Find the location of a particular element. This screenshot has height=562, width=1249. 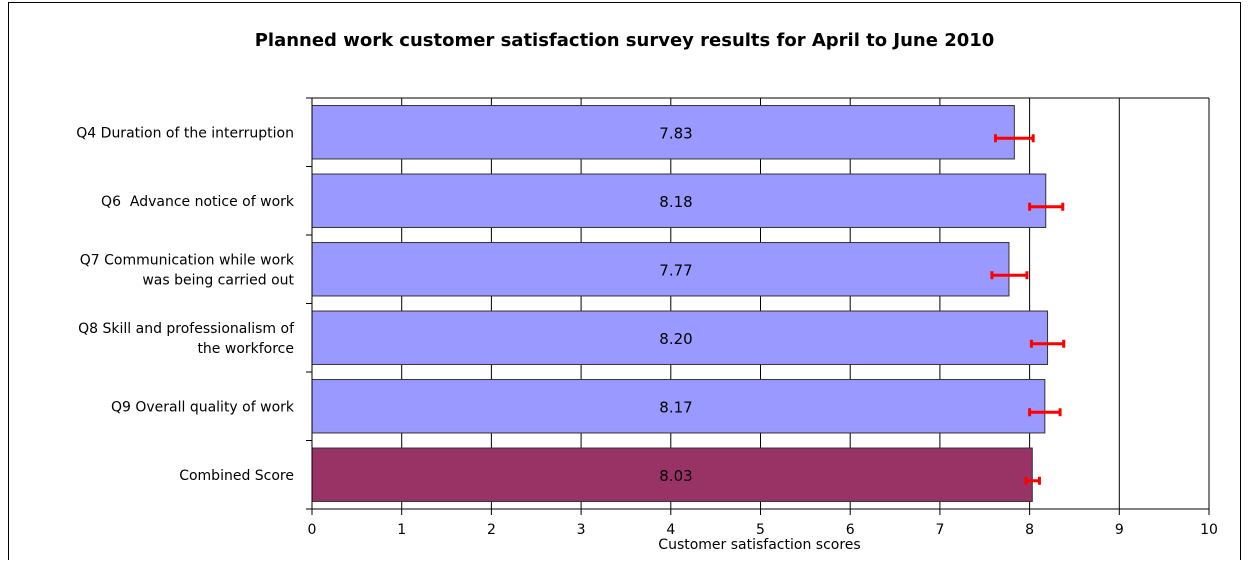

tick-label-x-6: 6 is located at coordinates (850, 530).